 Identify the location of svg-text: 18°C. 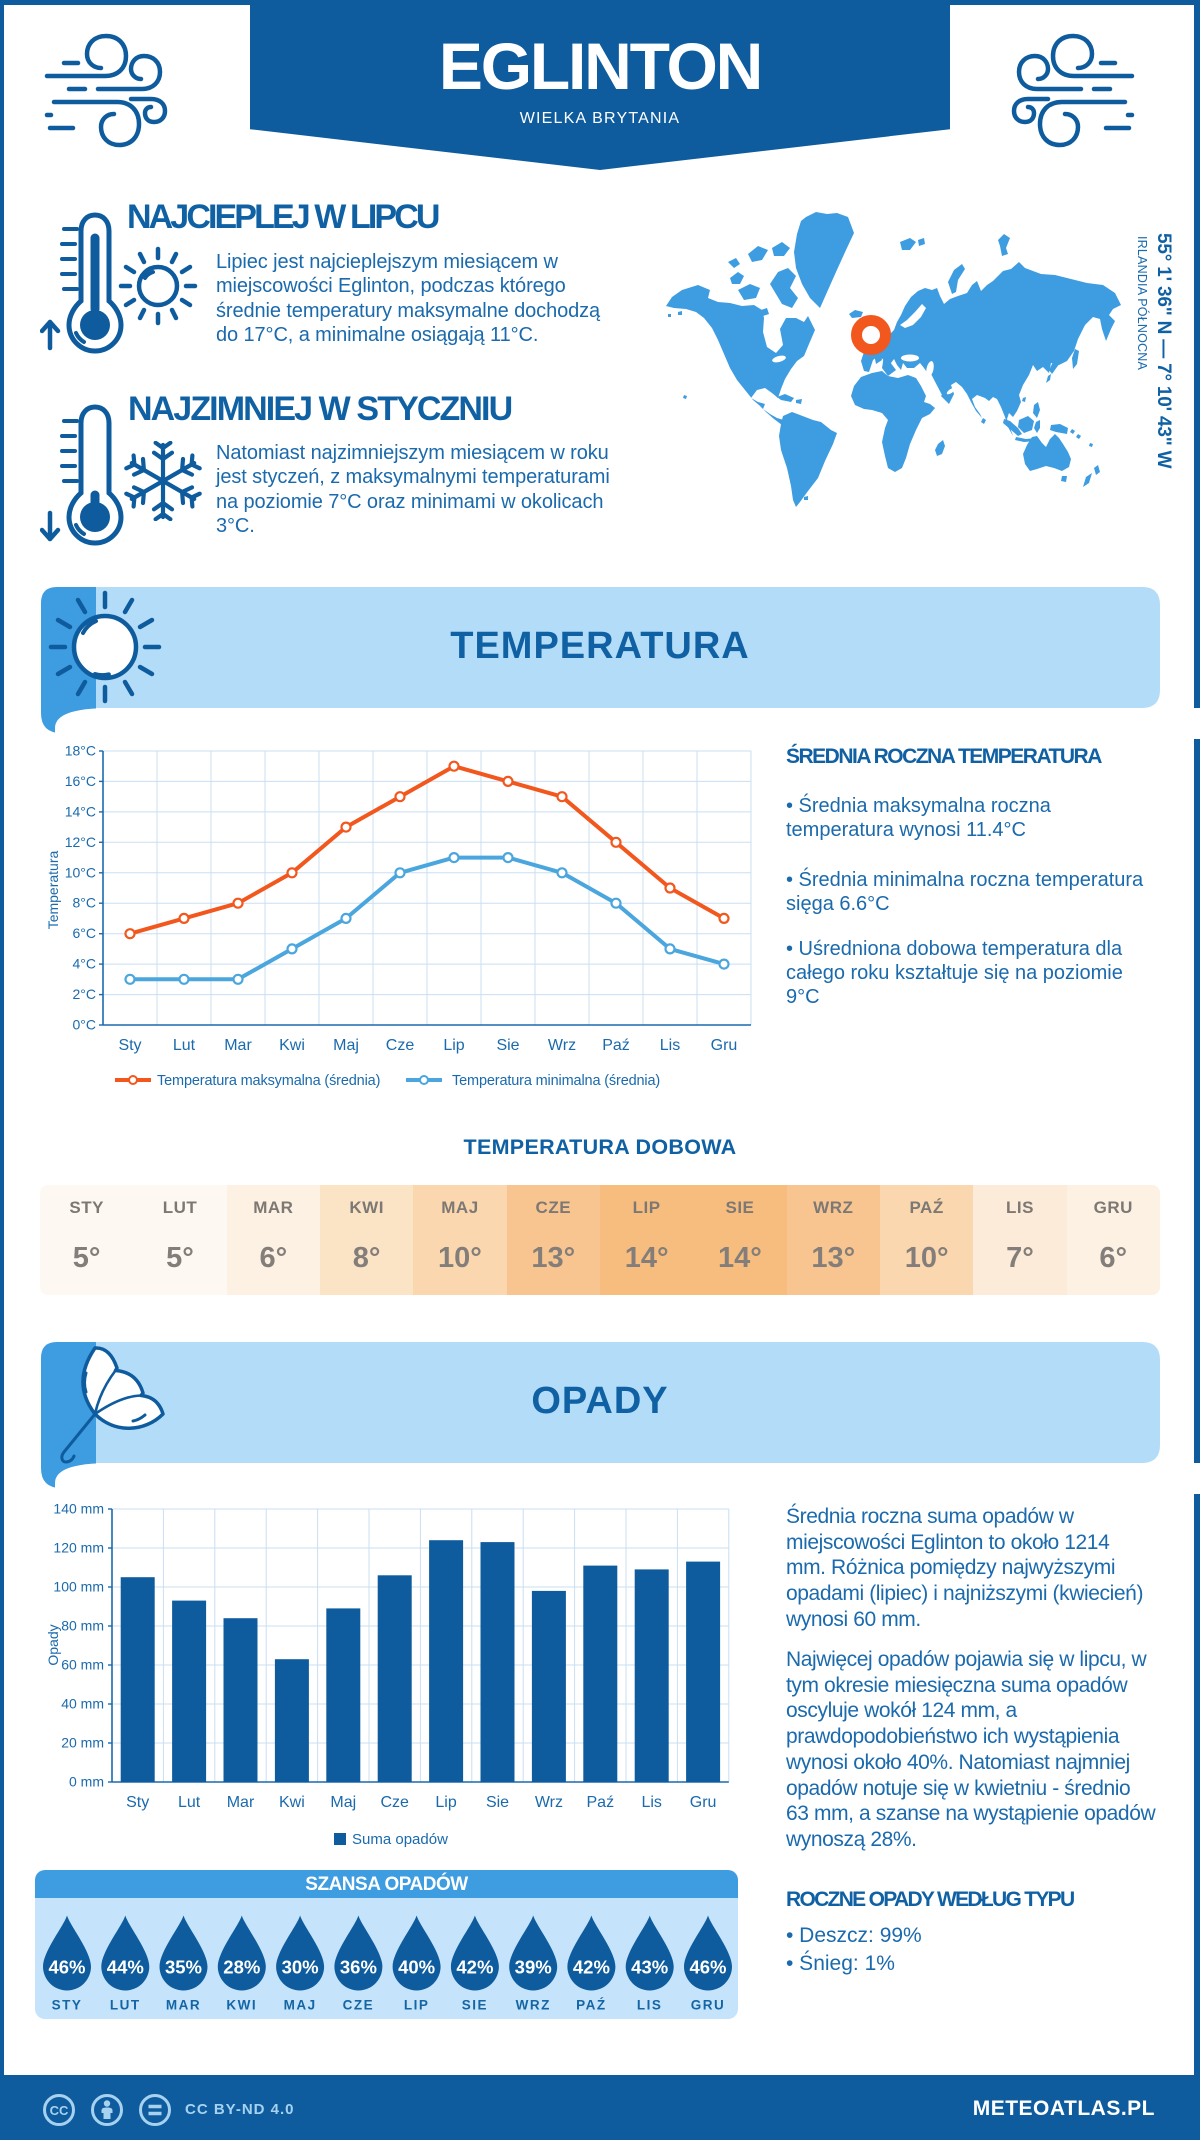
(80, 751).